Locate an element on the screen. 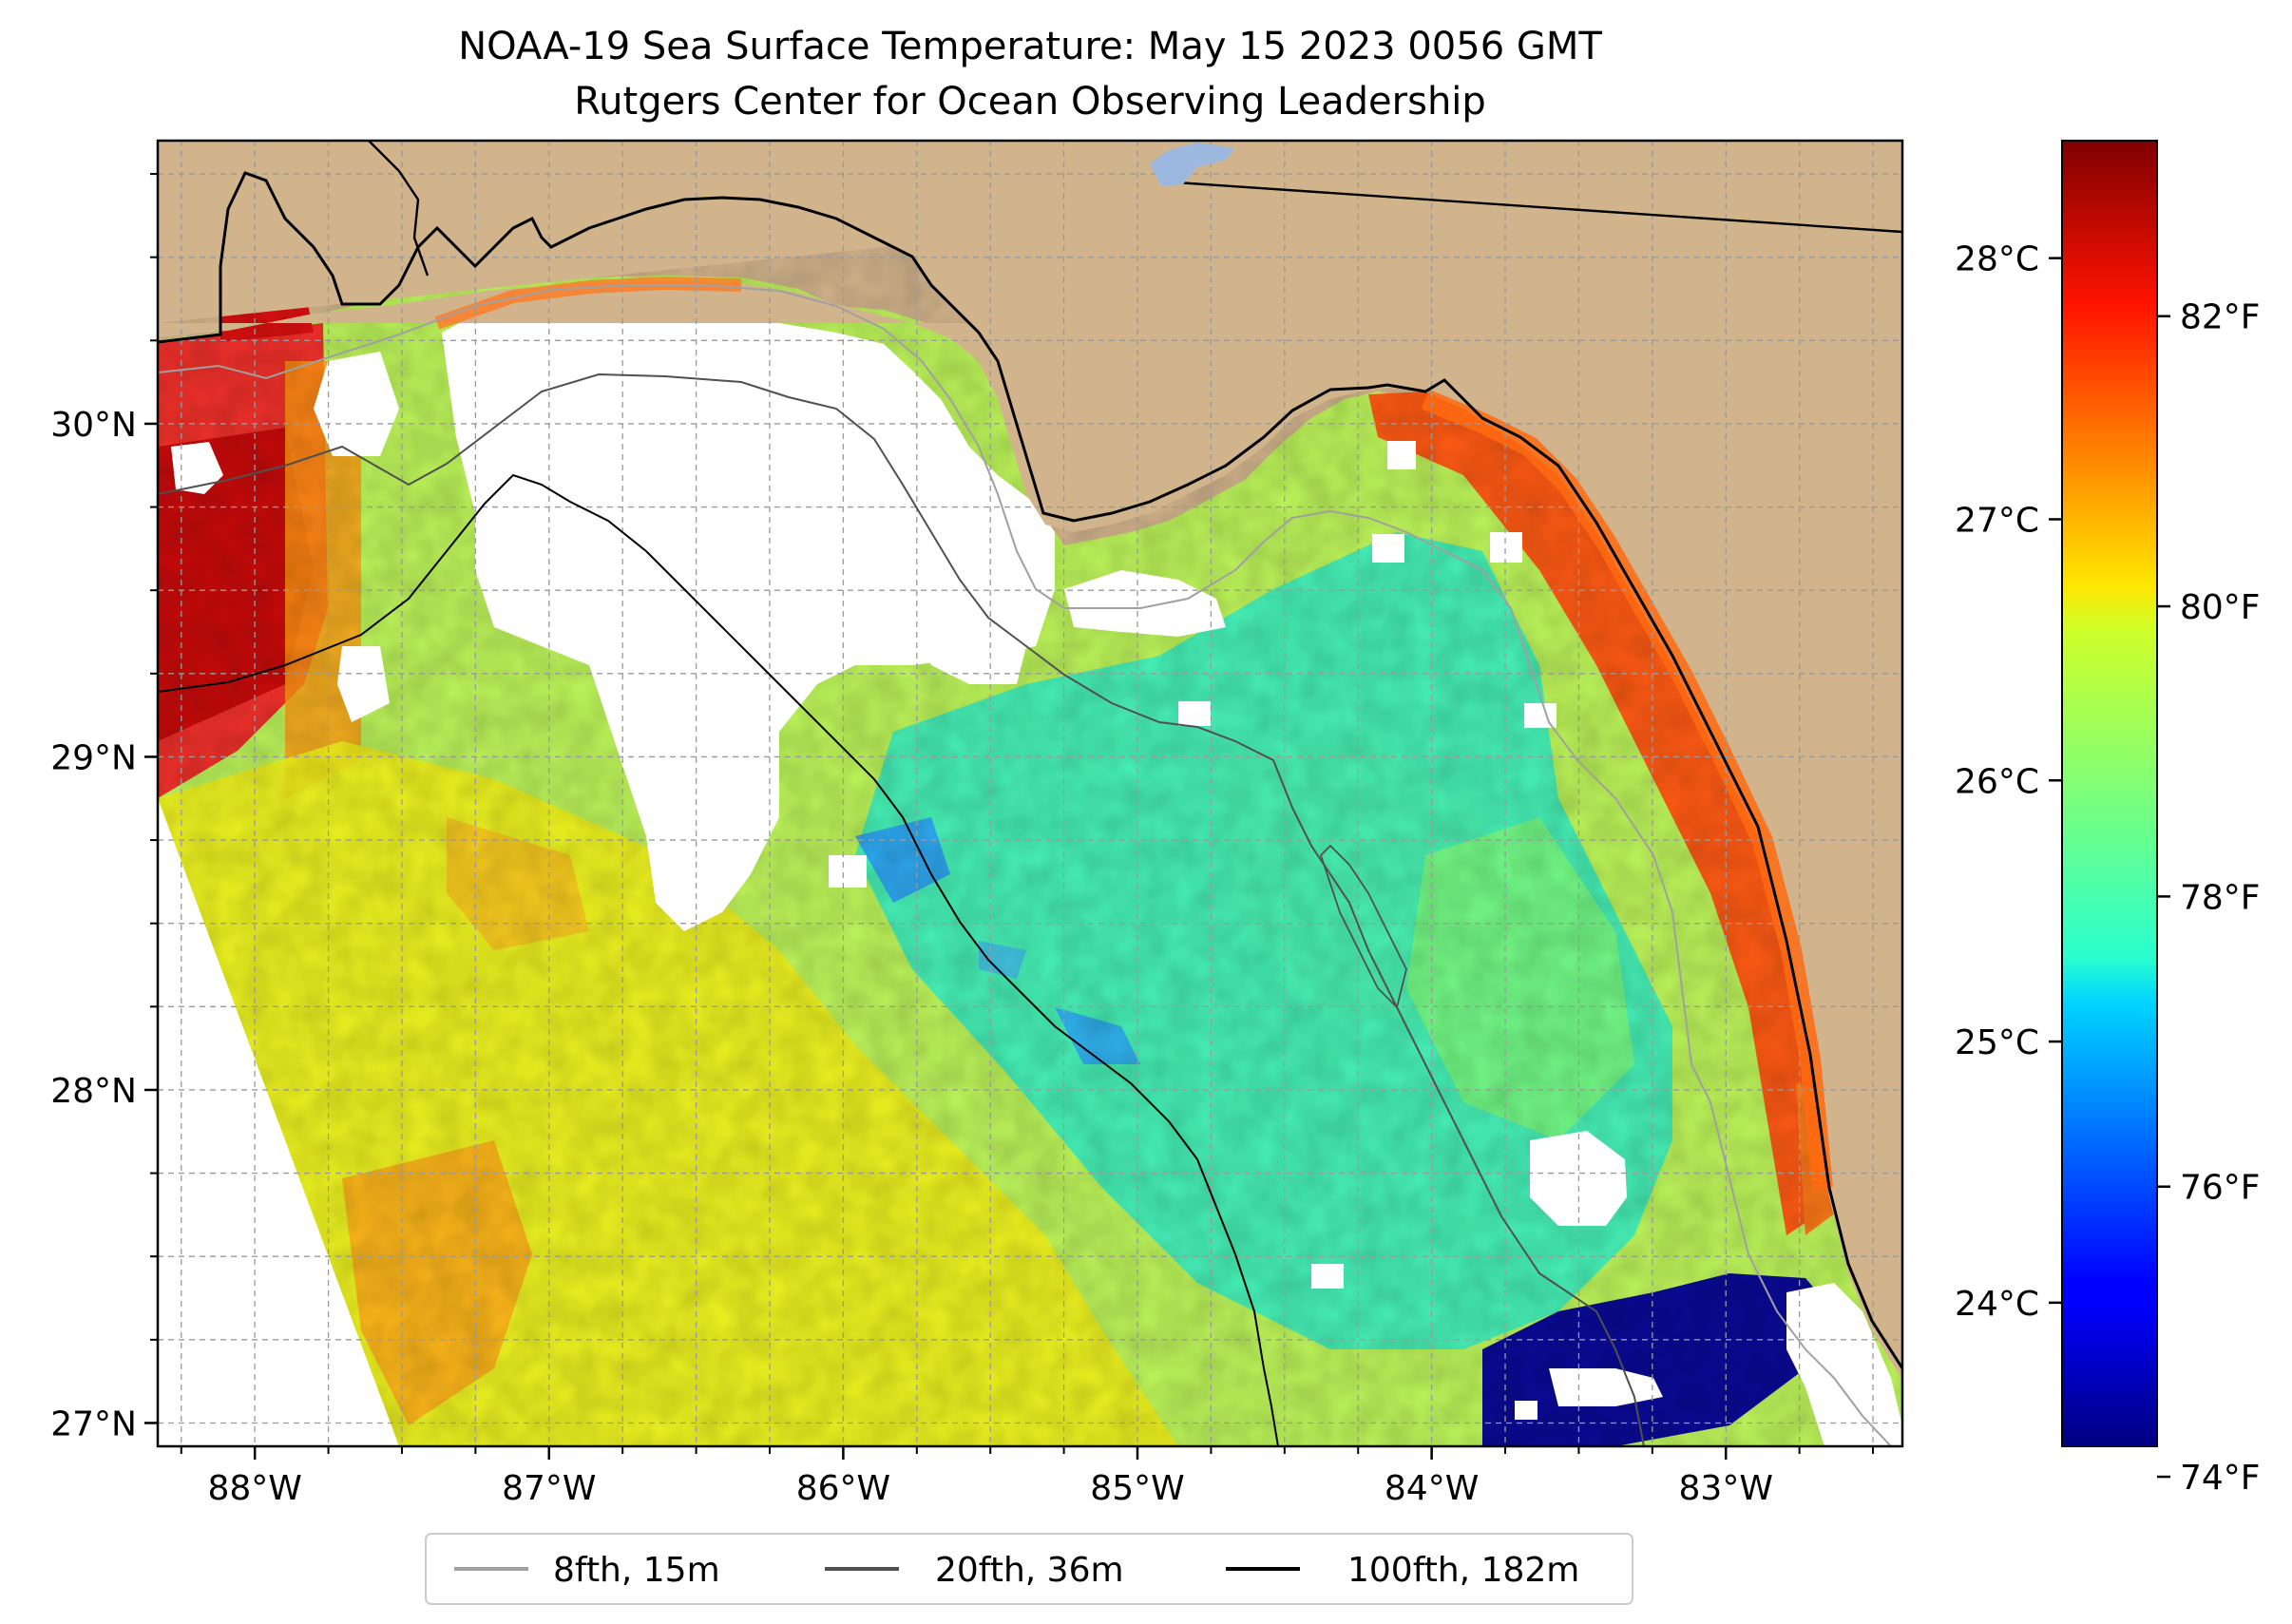 Image resolution: width=2292 pixels, height=1624 pixels. legend-label-20fth: 20fth, 36m is located at coordinates (1029, 1570).